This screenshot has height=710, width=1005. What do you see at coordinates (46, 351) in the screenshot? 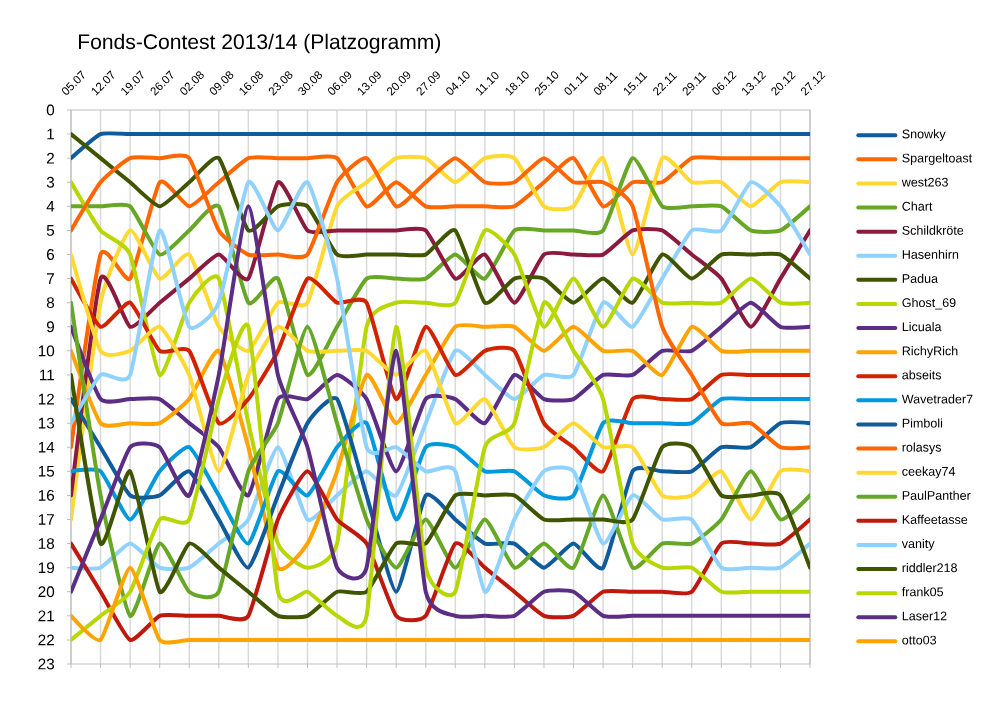
I see `y-tick-label: 10` at bounding box center [46, 351].